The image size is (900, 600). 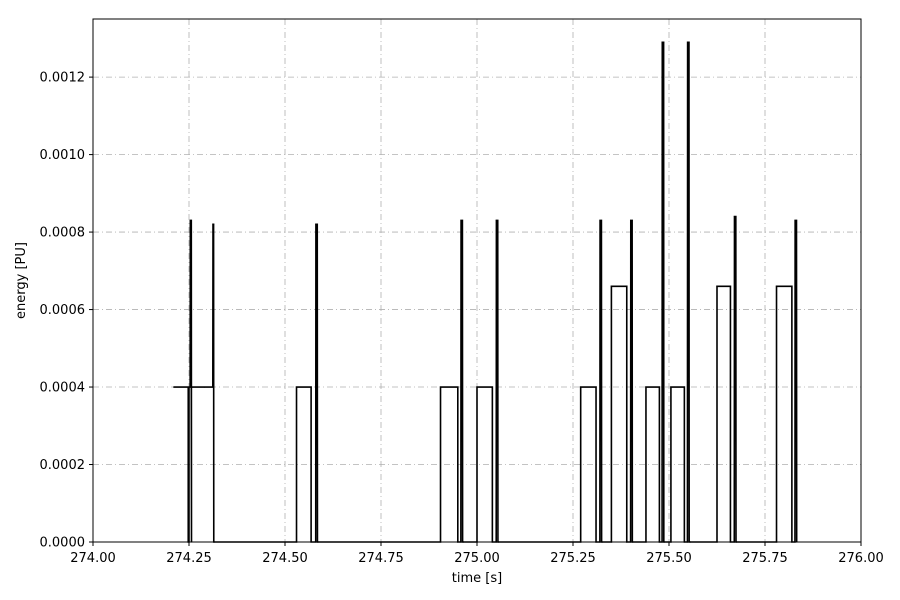 I want to click on x-tick-label: 274.25, so click(x=189, y=558).